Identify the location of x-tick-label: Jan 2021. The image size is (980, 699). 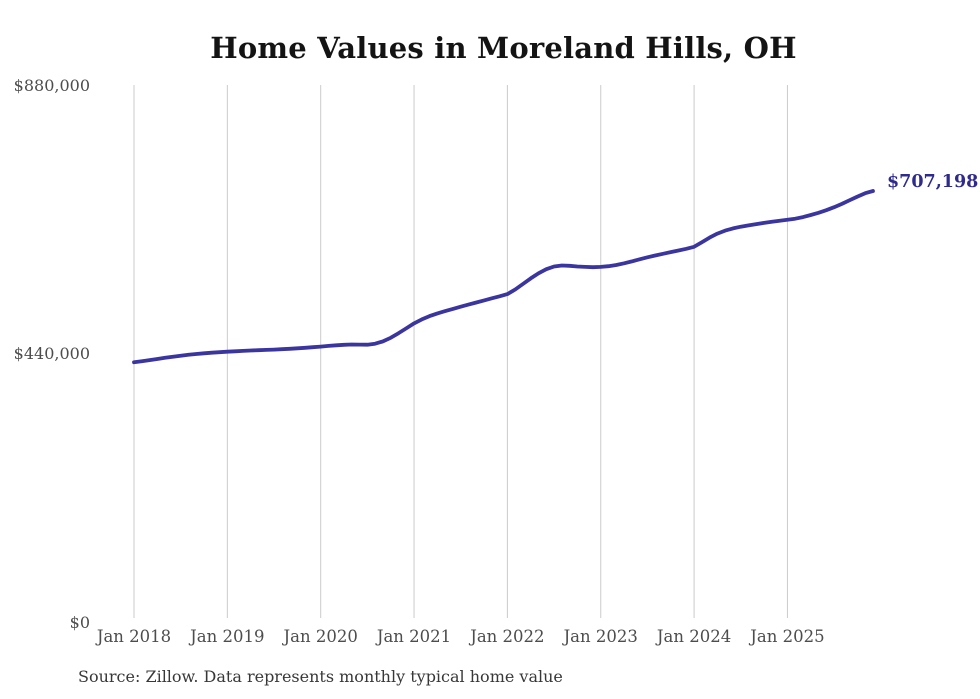
(414, 636).